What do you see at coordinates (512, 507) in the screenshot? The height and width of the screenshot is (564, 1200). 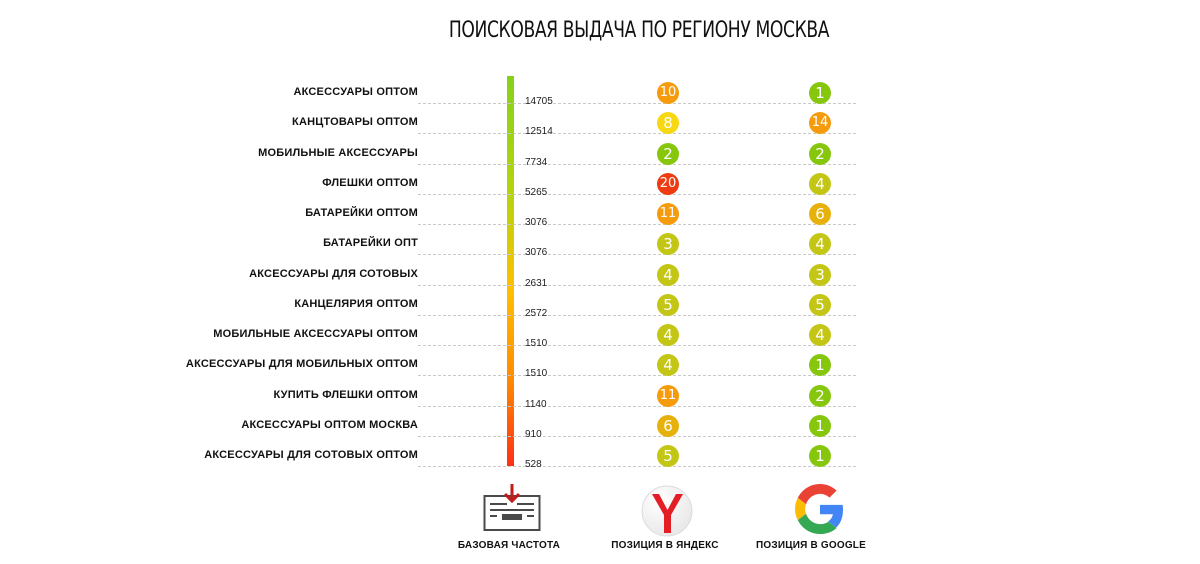 I see `inbox-download-icon` at bounding box center [512, 507].